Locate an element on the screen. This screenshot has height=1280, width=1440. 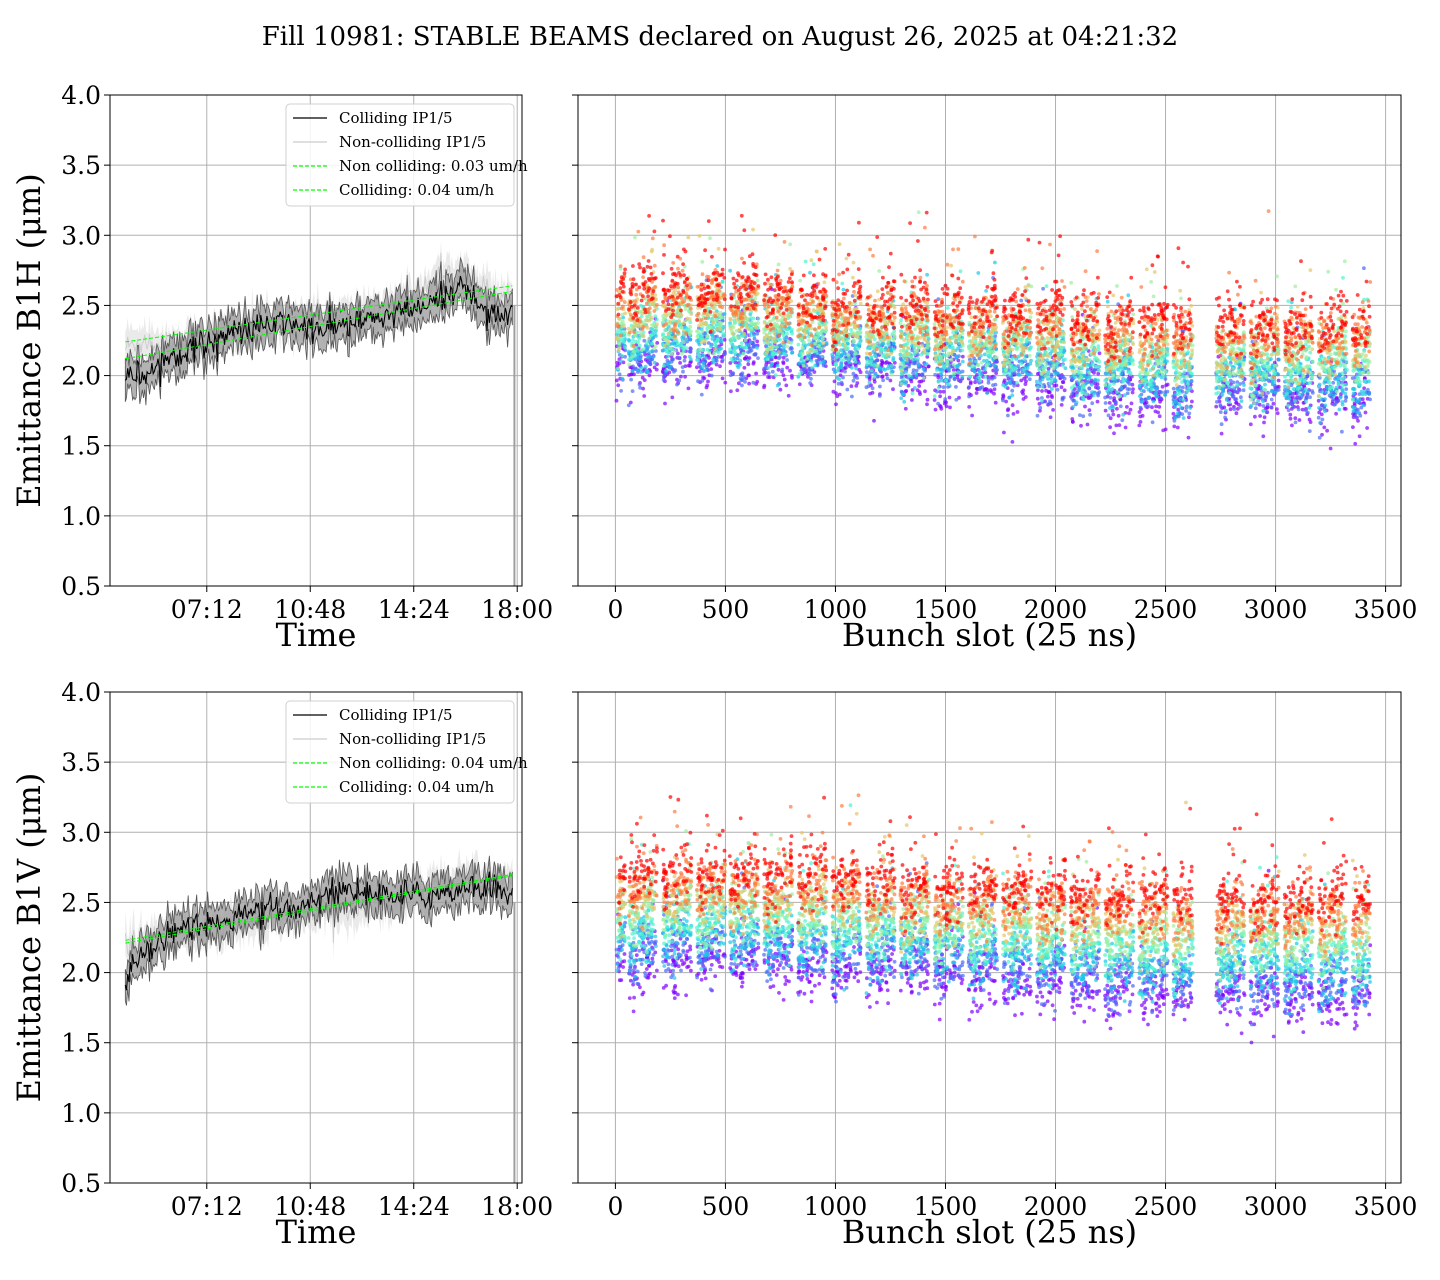
fit-line is located at coordinates (319, 314).